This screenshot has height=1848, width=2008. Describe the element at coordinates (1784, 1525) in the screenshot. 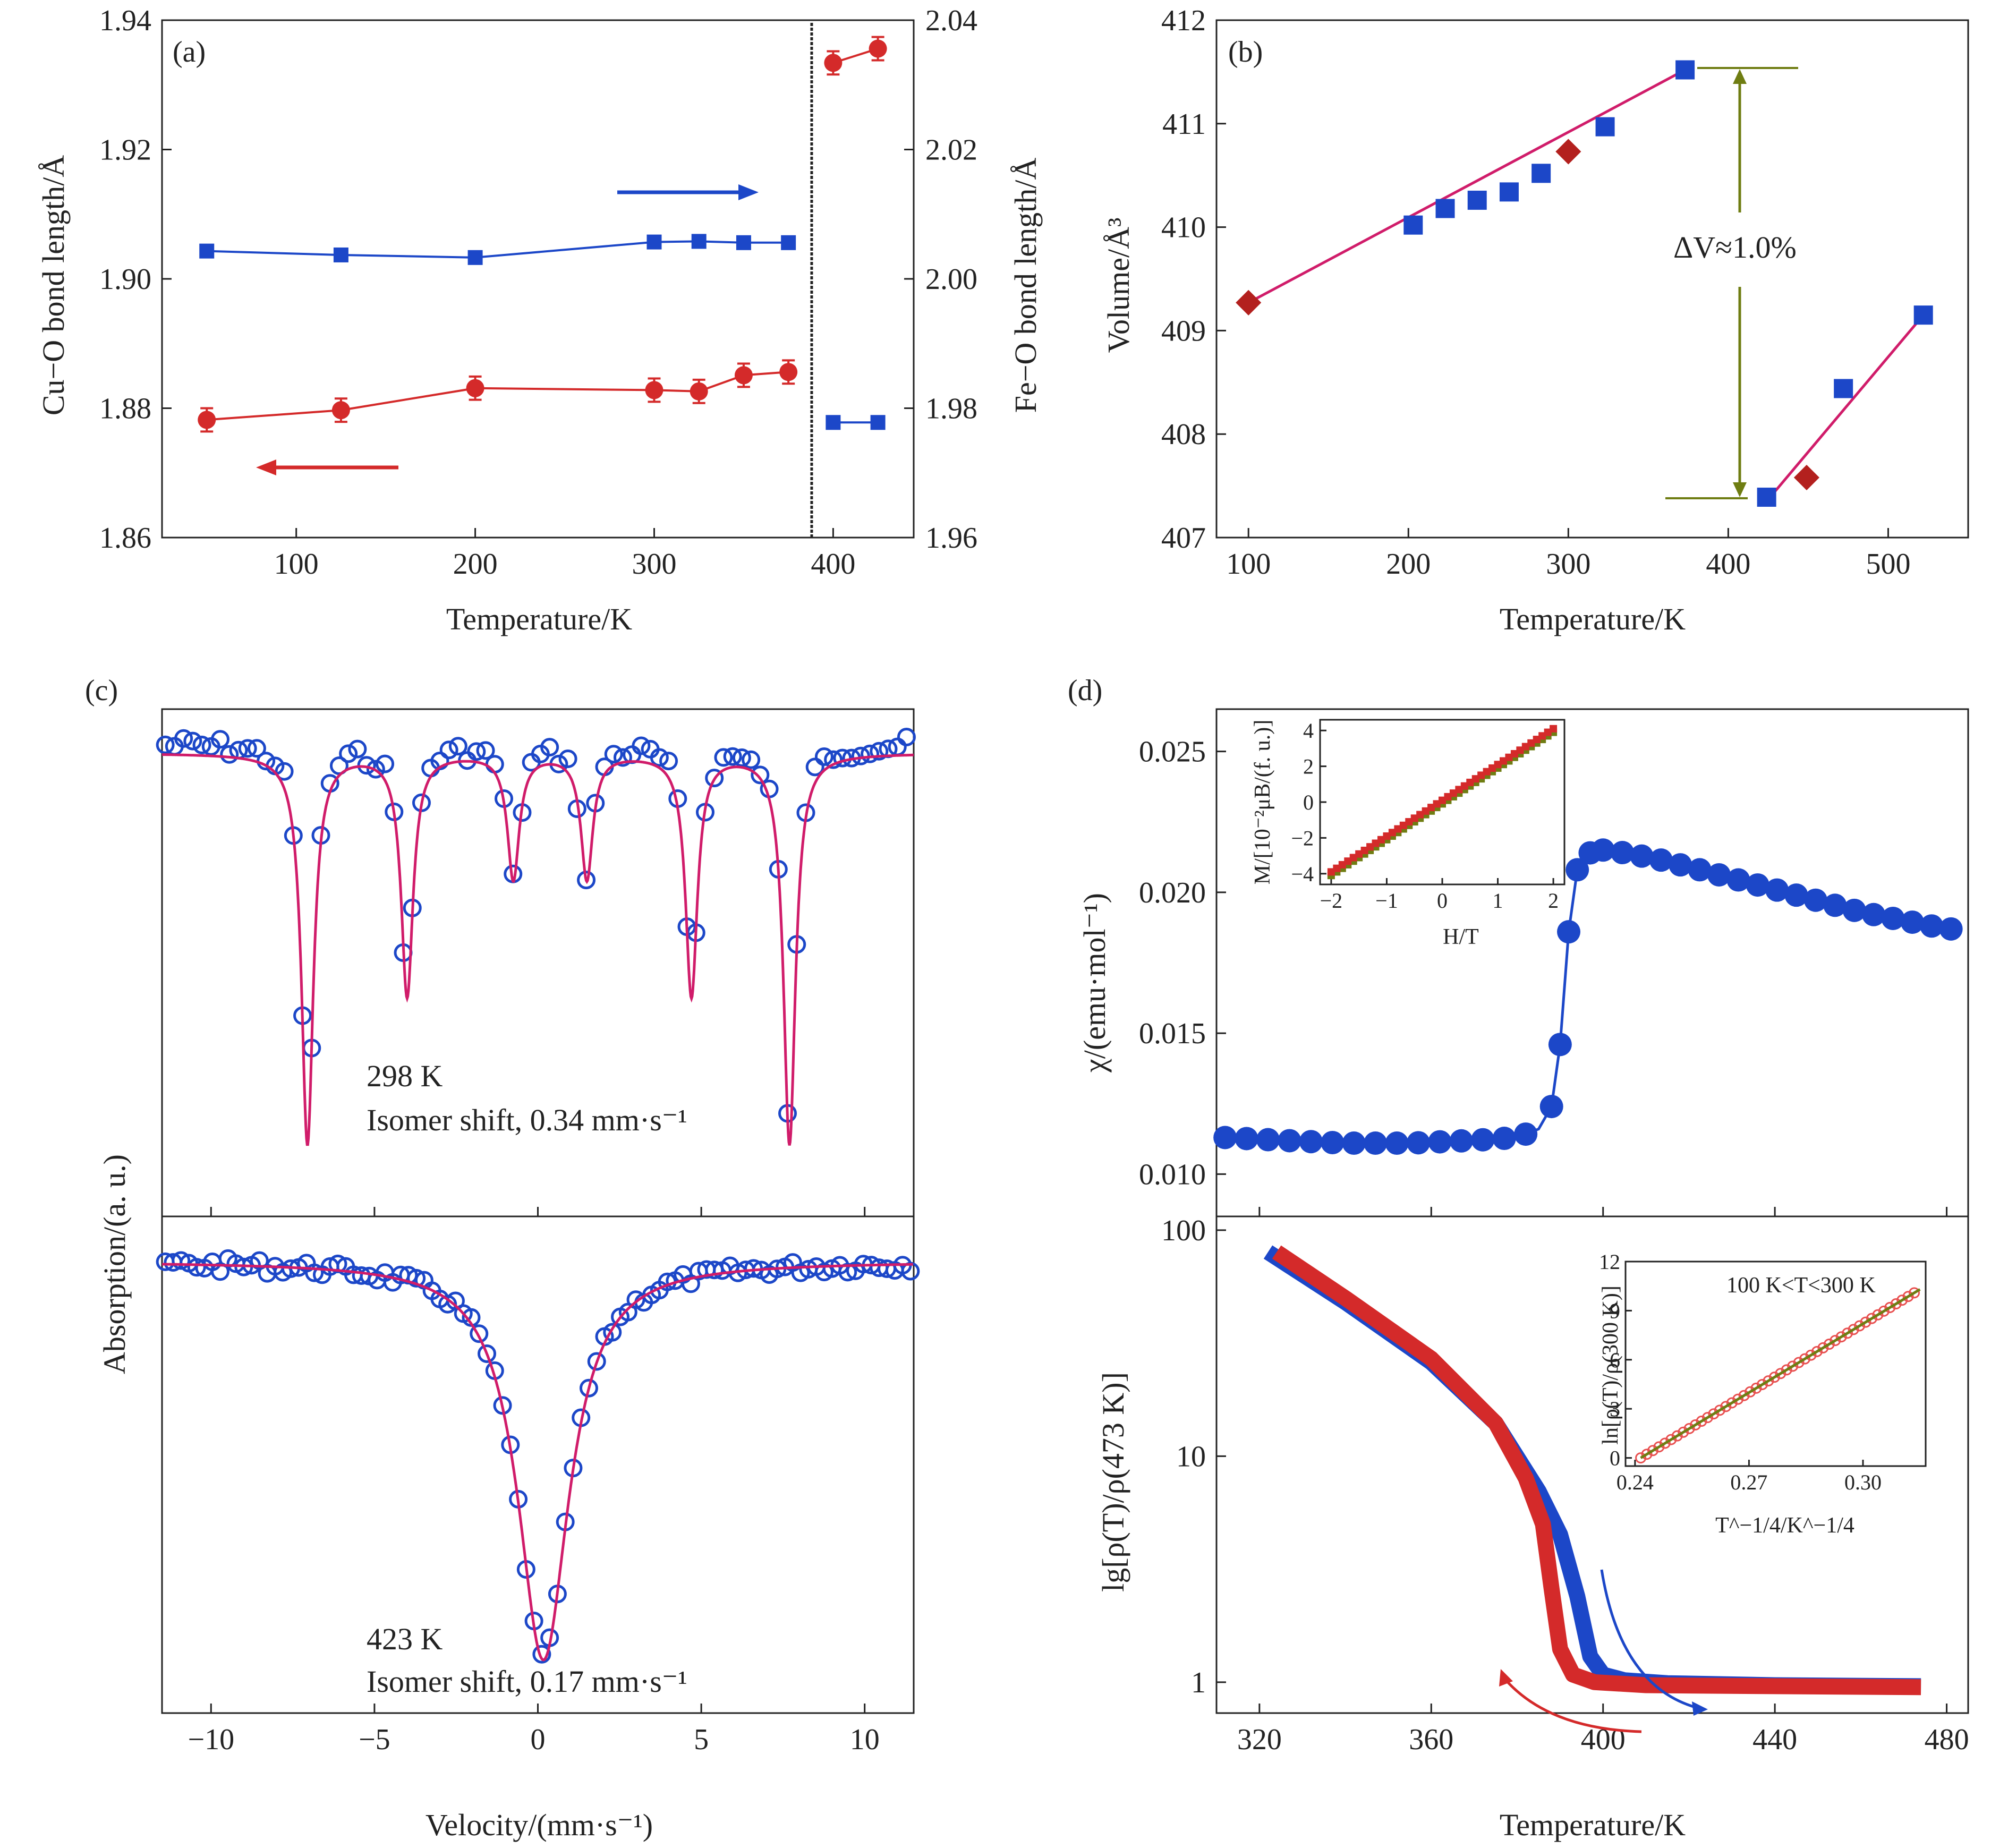

I see `panel-d-inset2-xlabel: T^−1/4/K^−1/4` at that location.